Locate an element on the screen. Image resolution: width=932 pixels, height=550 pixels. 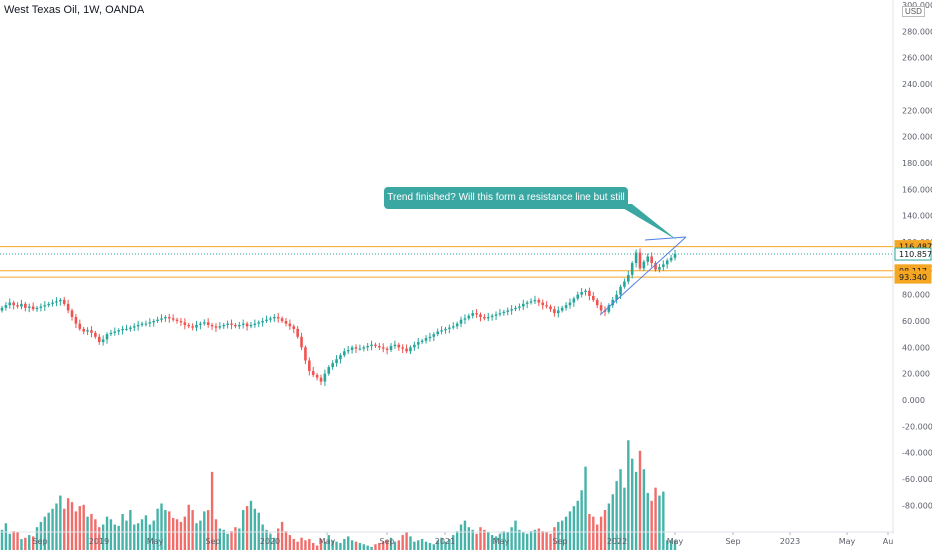
time-tick-label: May is located at coordinates (847, 541).